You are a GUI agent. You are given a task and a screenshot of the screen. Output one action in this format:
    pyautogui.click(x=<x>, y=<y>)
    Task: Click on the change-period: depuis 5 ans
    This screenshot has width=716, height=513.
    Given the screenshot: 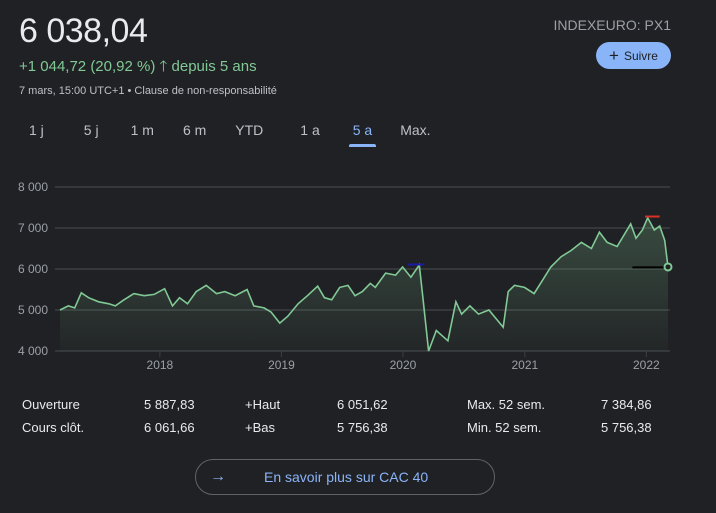 What is the action you would take?
    pyautogui.click(x=214, y=66)
    